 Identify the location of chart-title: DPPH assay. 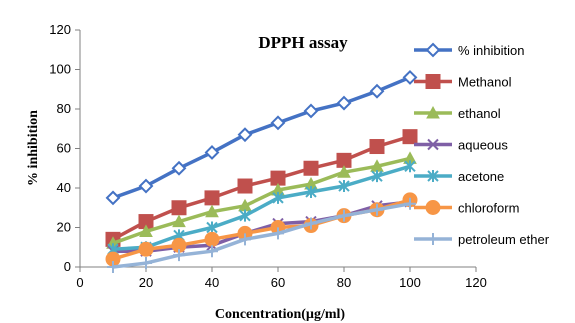
(303, 42).